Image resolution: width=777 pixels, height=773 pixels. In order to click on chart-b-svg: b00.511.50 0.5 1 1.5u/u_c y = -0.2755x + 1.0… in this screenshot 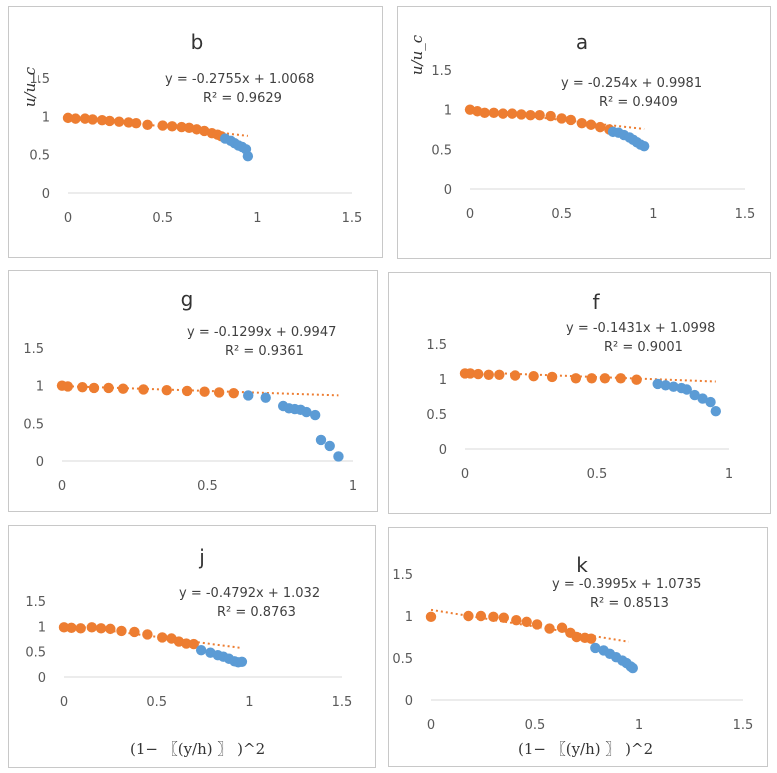, I will do `click(192, 128)`.